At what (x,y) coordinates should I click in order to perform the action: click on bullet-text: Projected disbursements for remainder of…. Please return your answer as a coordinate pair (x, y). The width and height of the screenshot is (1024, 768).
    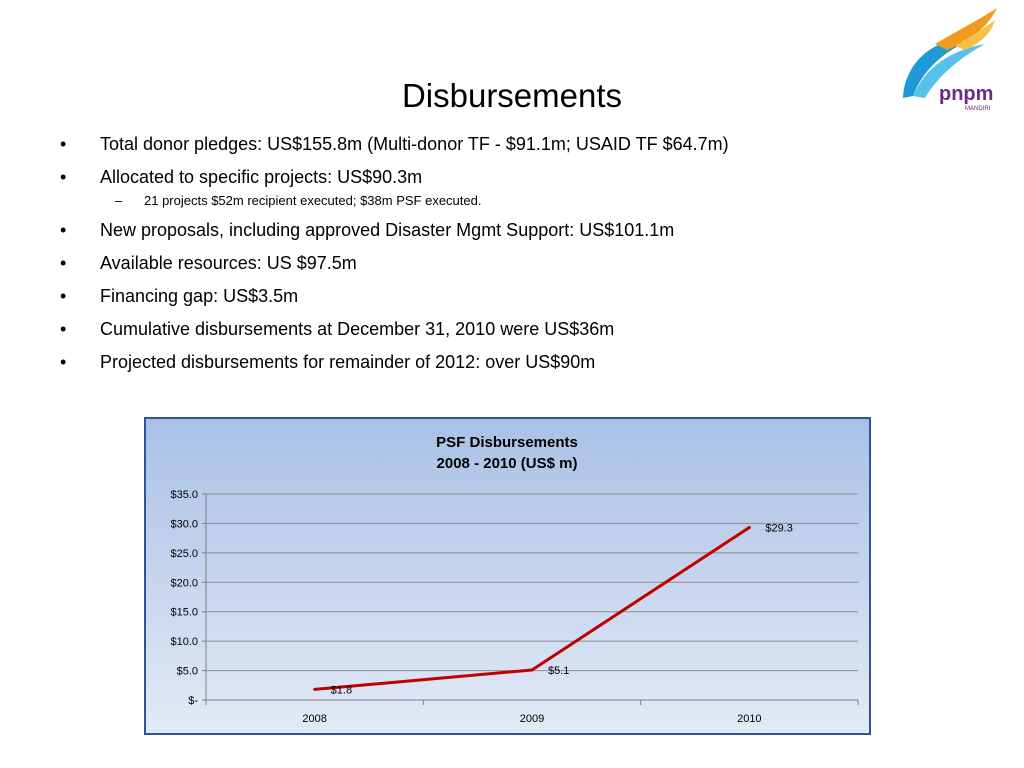
    Looking at the image, I should click on (348, 362).